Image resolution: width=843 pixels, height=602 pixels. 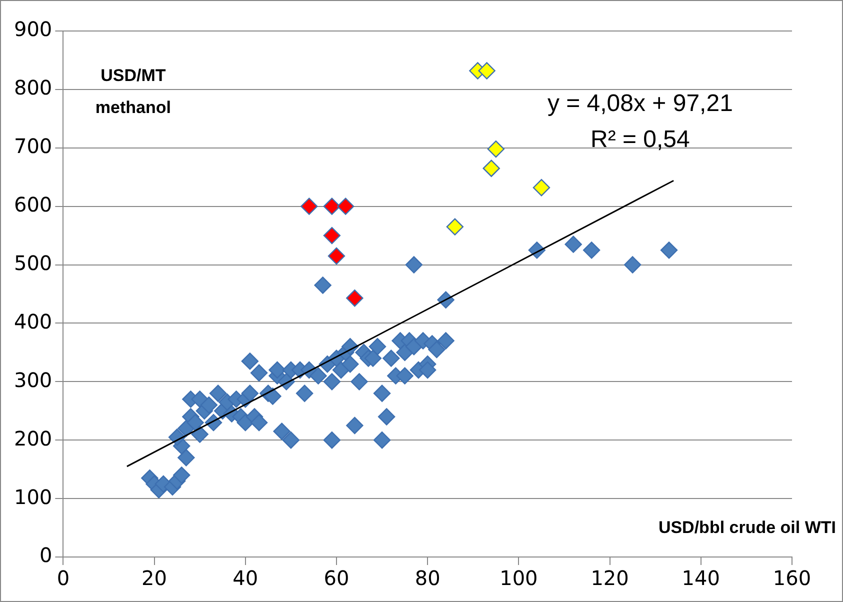 I want to click on x-tick-label: 140, so click(x=701, y=578).